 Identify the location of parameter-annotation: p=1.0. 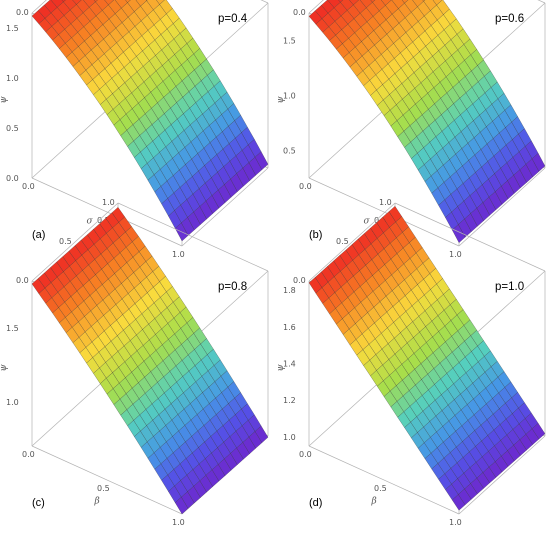
(509, 287).